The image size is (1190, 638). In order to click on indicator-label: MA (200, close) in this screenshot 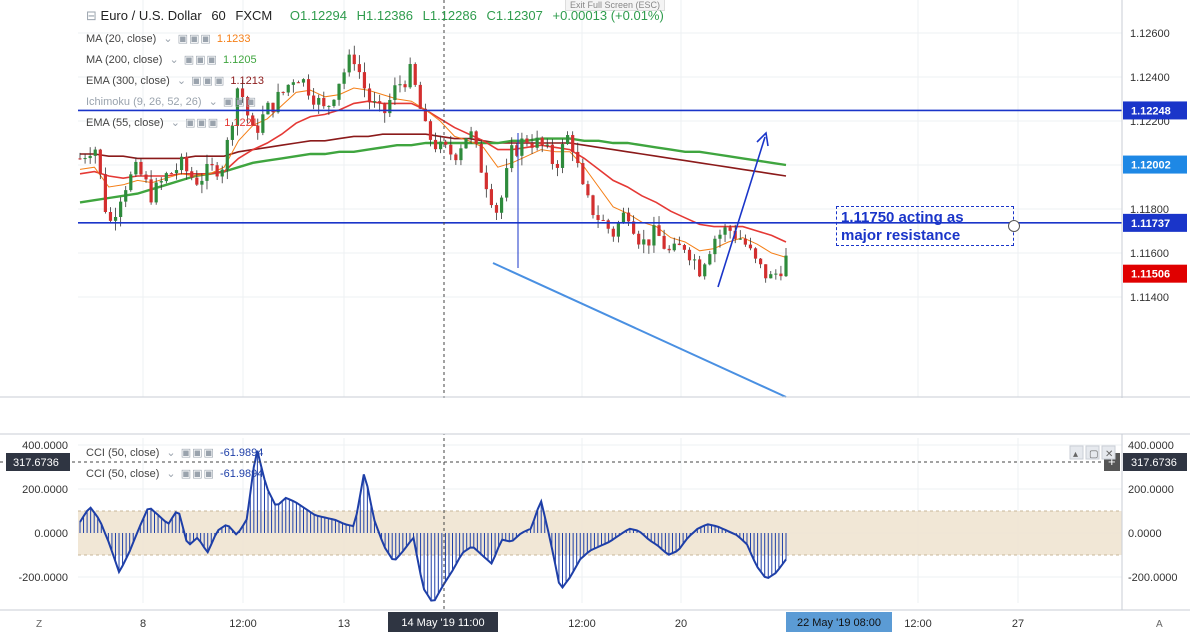, I will do `click(124, 60)`.